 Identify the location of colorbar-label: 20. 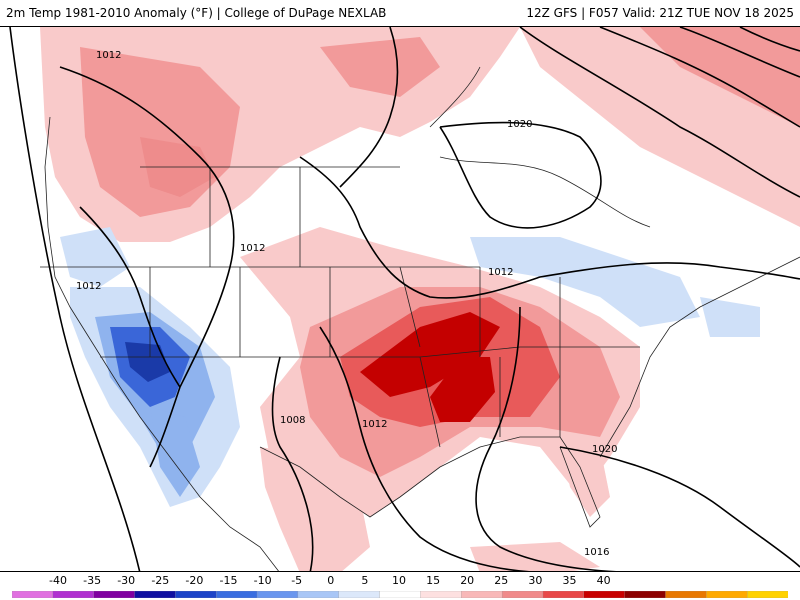
(467, 580).